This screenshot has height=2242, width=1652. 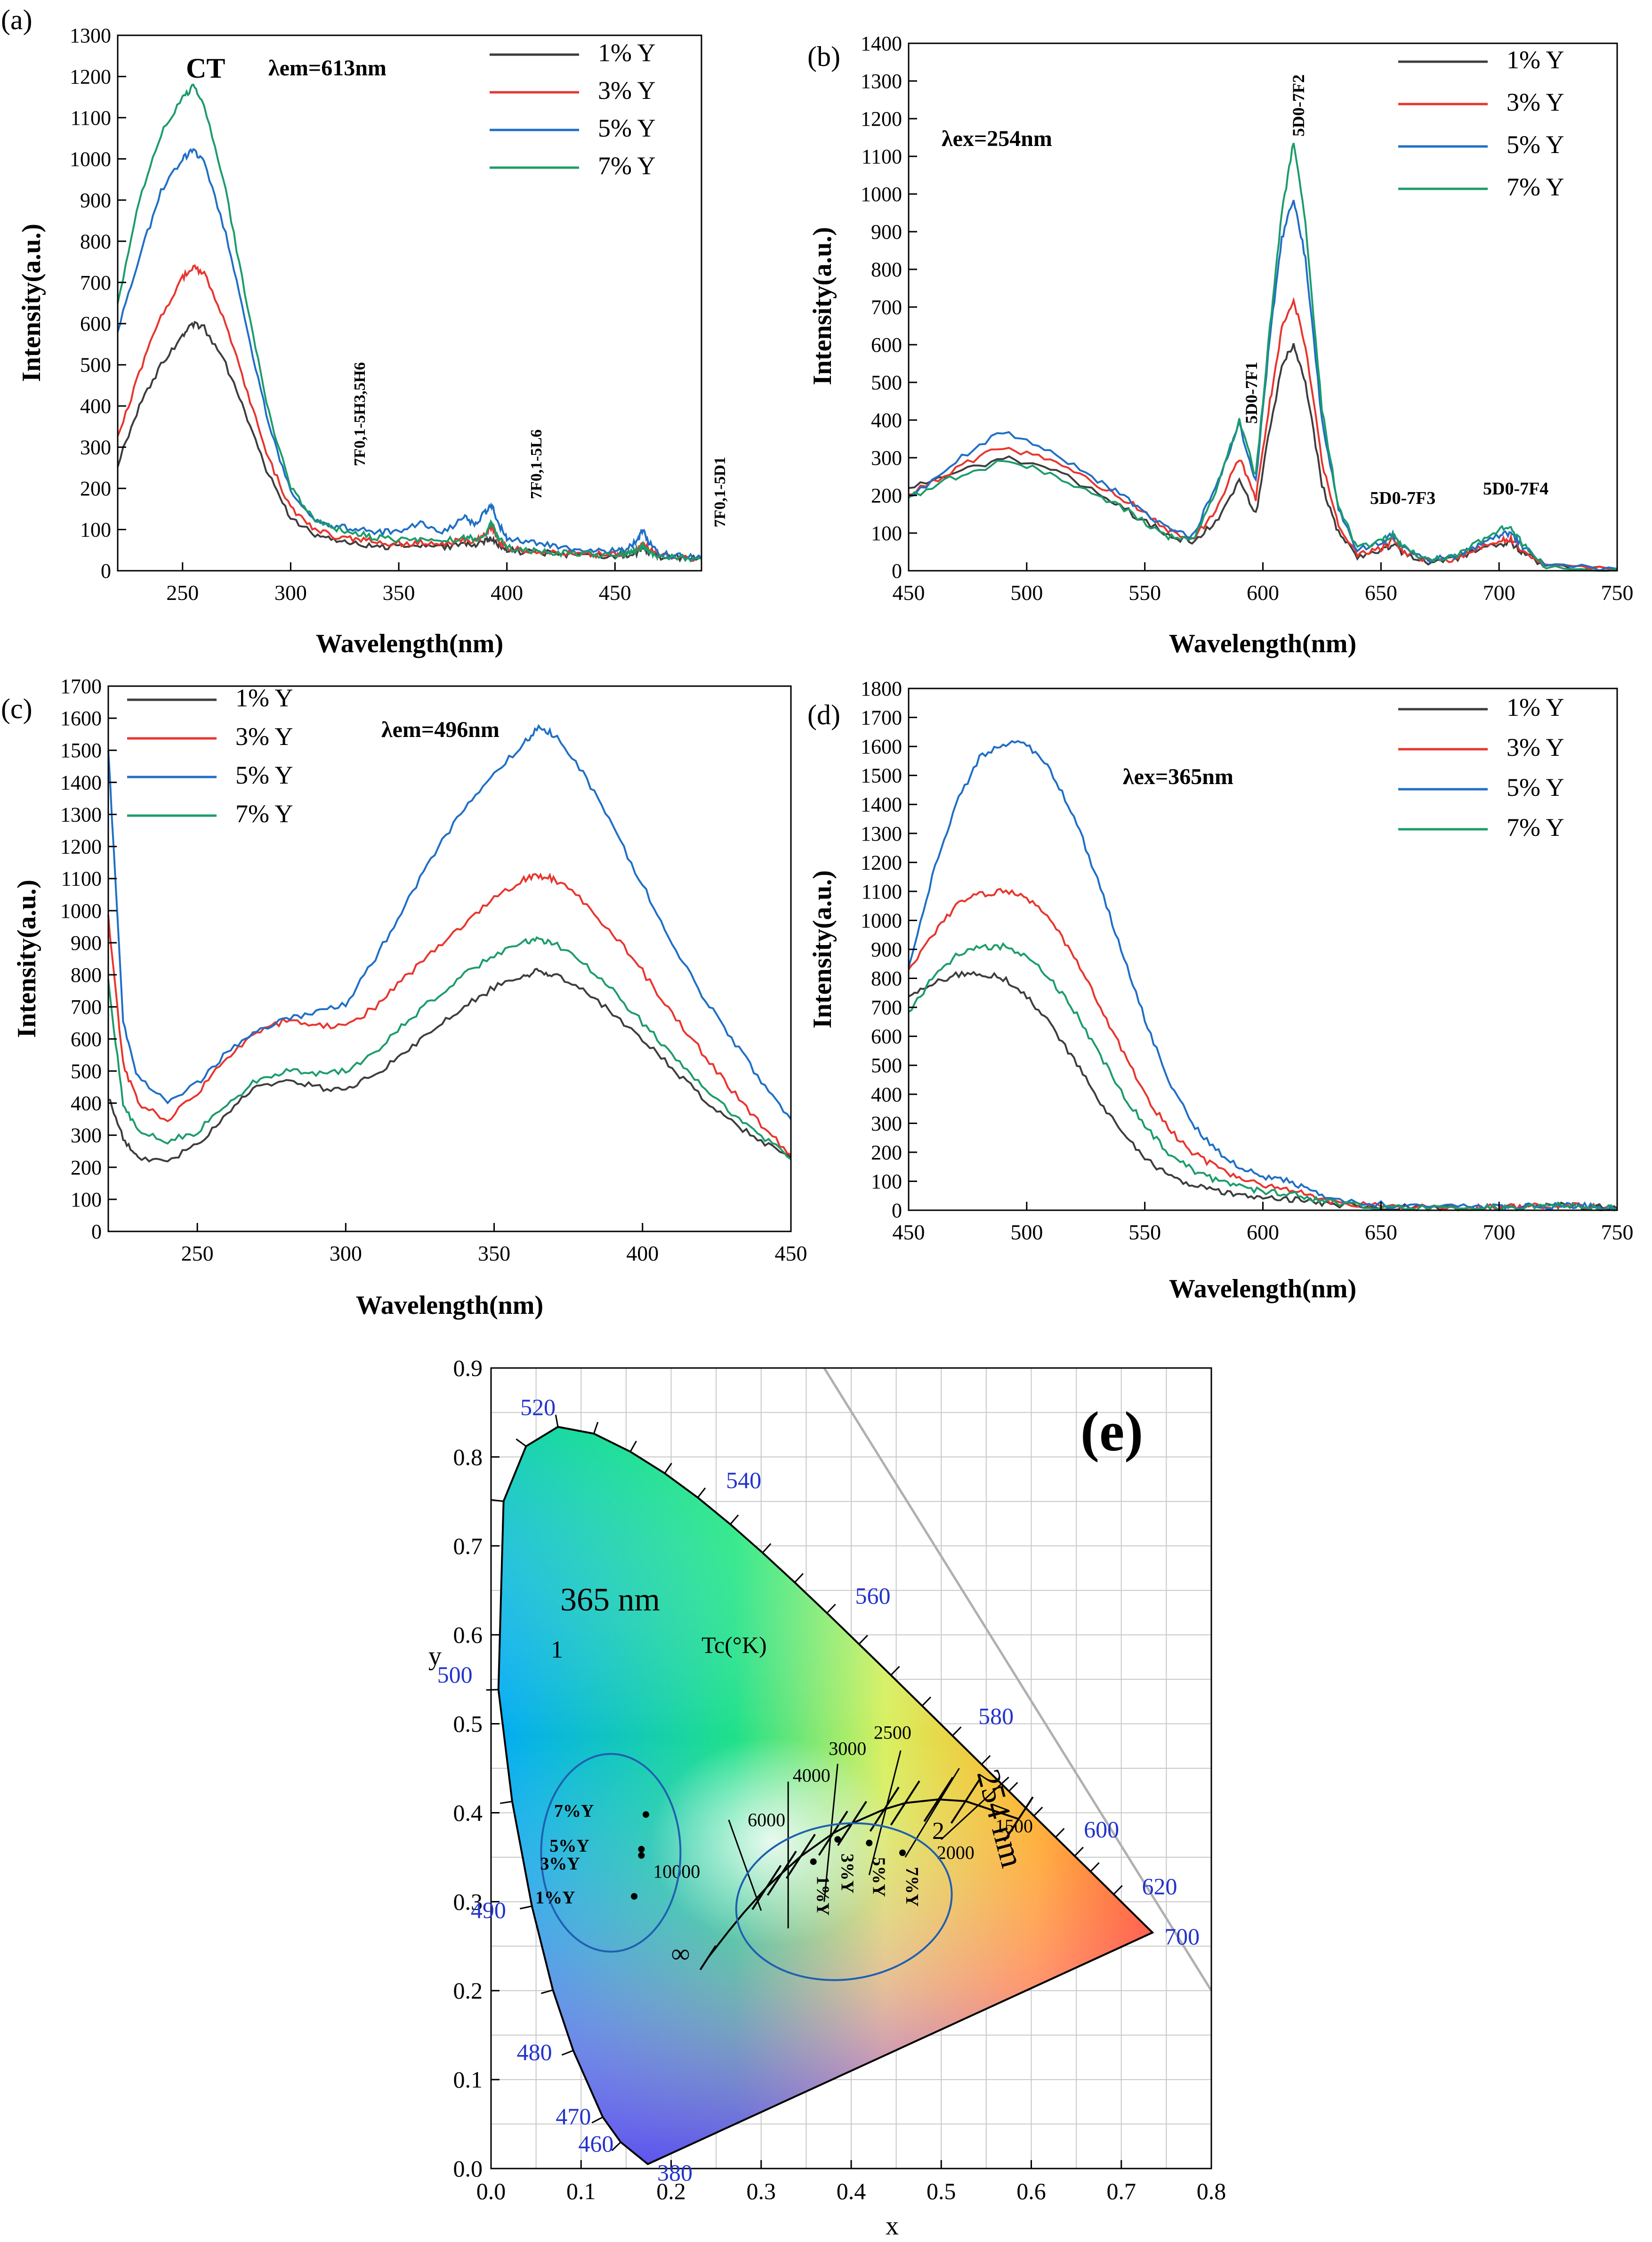 What do you see at coordinates (574, 1811) in the screenshot?
I see `cie-point-label-365: 7%Y` at bounding box center [574, 1811].